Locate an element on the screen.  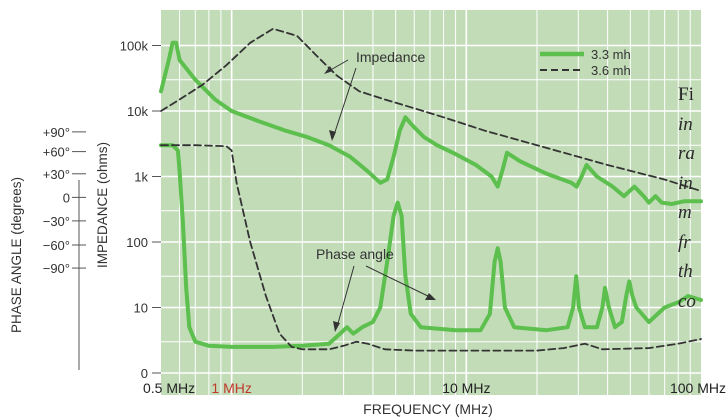
y-tick-label: 10 is located at coordinates (141, 308).